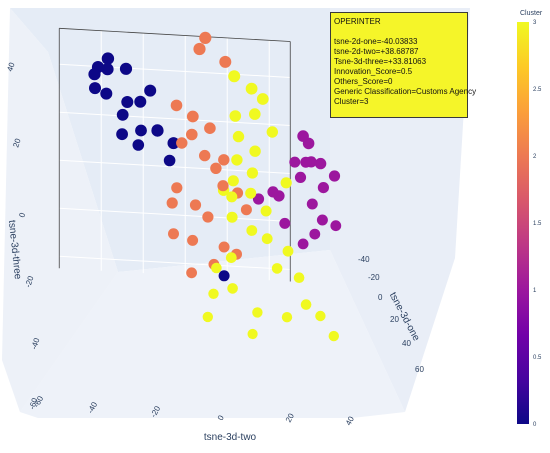 This screenshot has height=453, width=550. I want to click on colorbar-tick-label: 0, so click(535, 425).